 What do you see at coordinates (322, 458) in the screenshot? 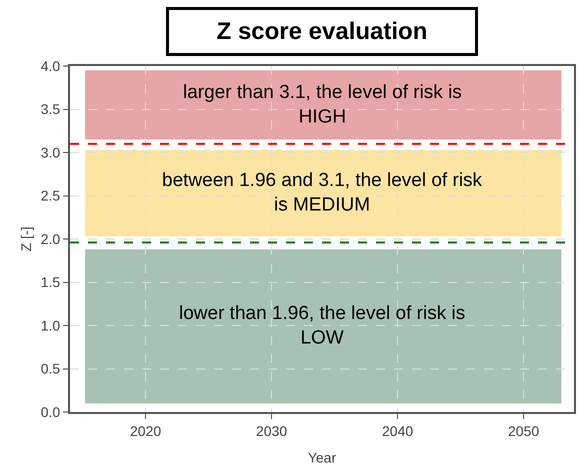
I see `x-axis-title: Year` at bounding box center [322, 458].